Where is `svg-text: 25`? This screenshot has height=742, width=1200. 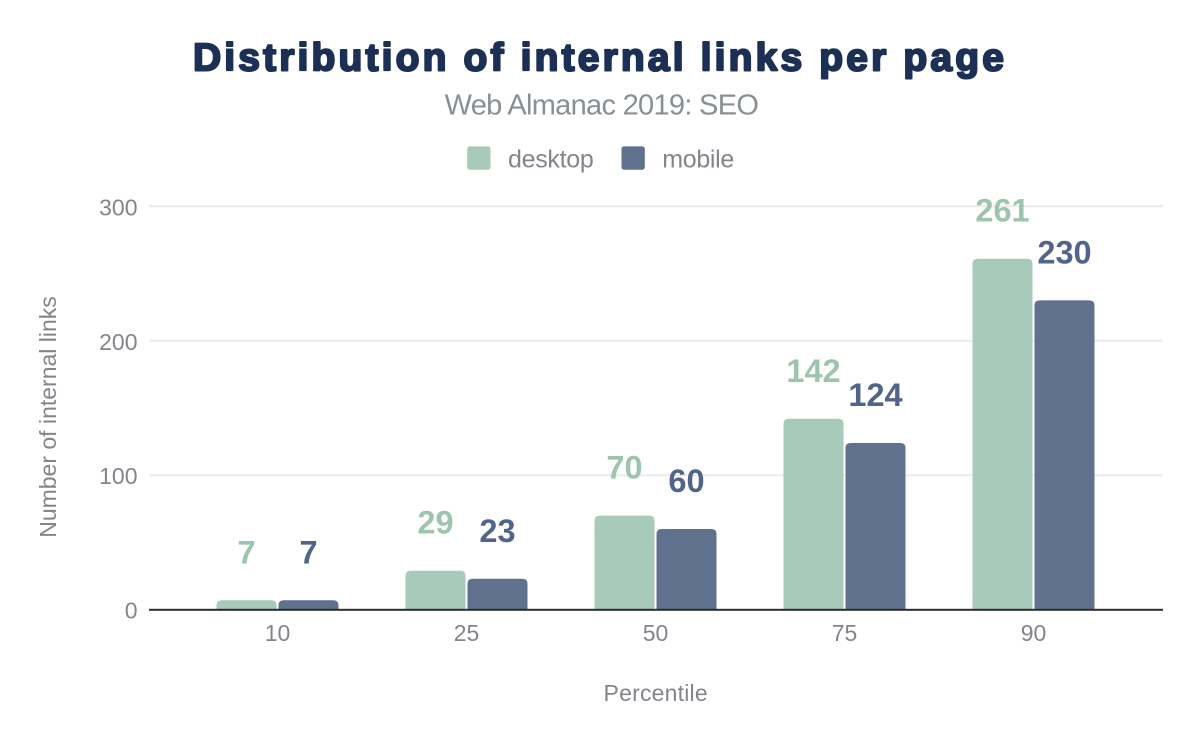 svg-text: 25 is located at coordinates (467, 633).